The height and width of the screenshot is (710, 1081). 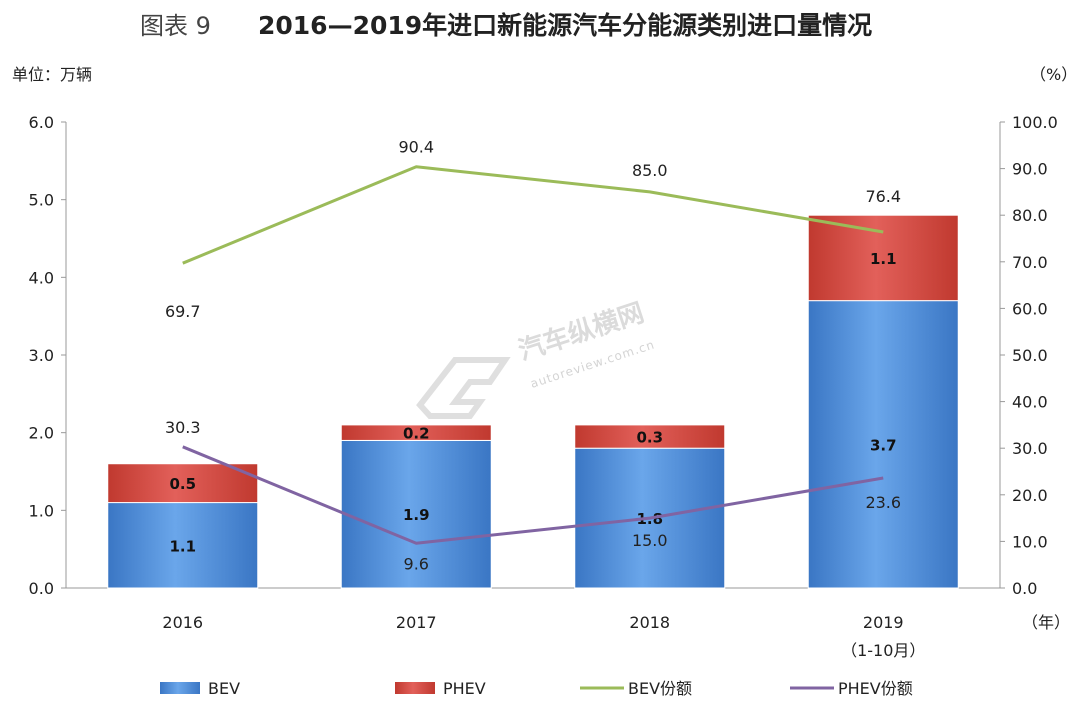 I want to click on category-label: 2018, so click(x=649, y=622).